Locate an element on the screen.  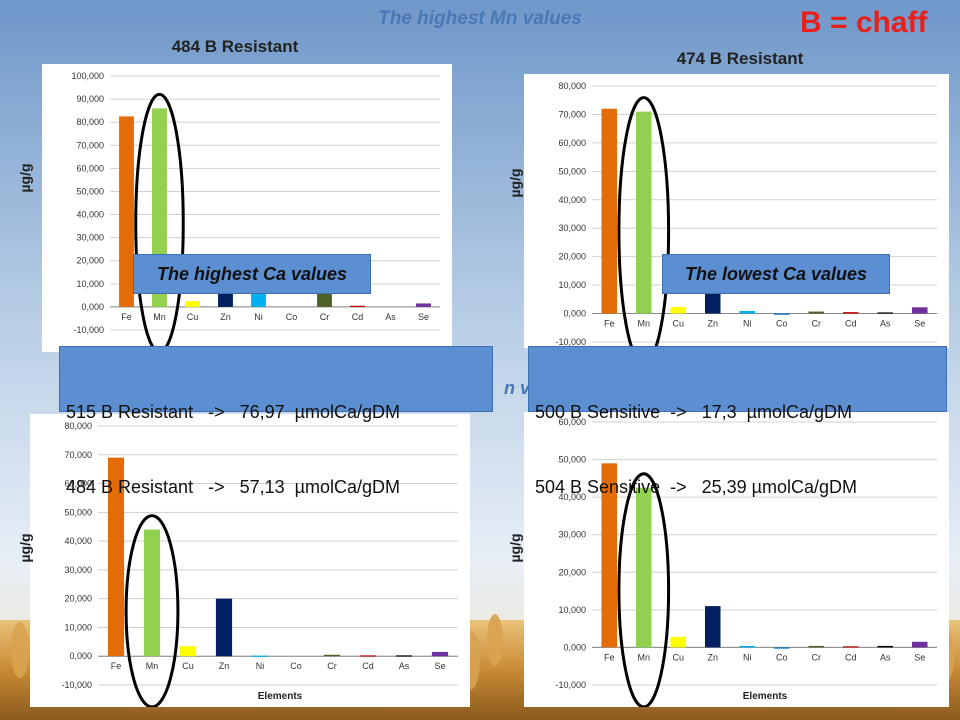
chart-title: 474 B Resistant is located at coordinates (740, 58).